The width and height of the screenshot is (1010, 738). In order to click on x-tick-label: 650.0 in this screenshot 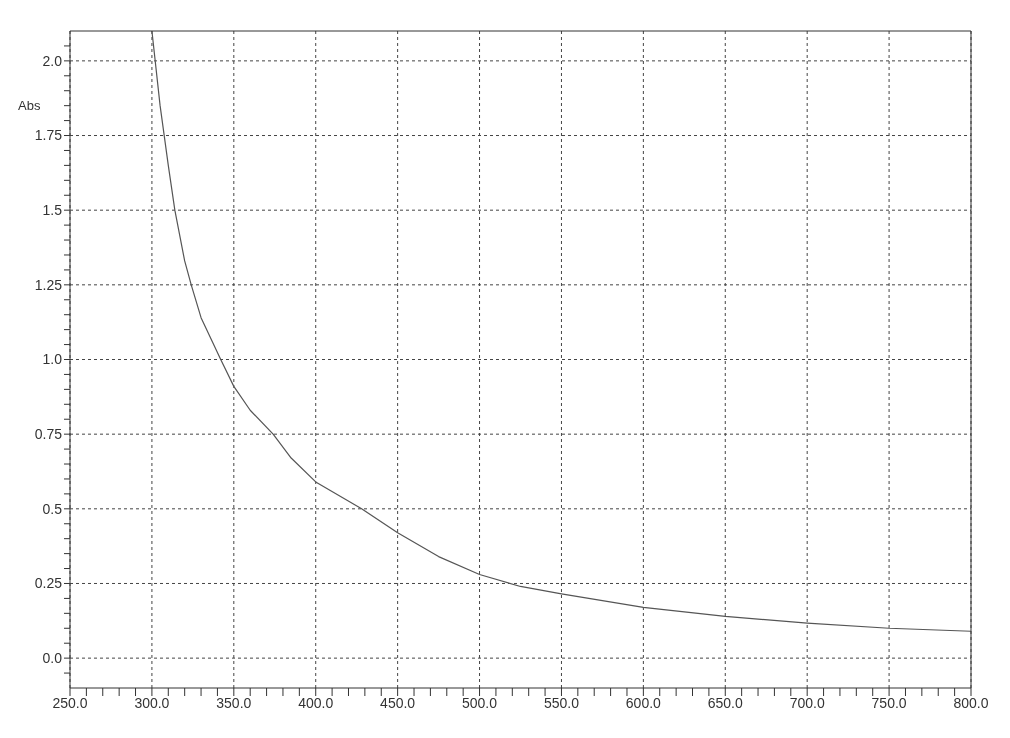, I will do `click(725, 702)`.